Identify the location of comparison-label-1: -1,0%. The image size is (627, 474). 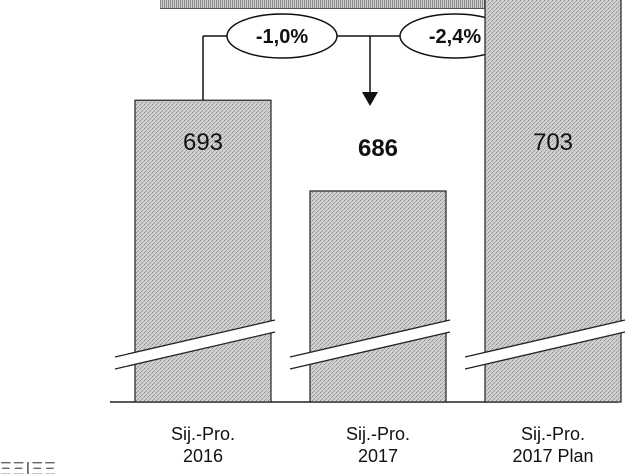
(282, 37).